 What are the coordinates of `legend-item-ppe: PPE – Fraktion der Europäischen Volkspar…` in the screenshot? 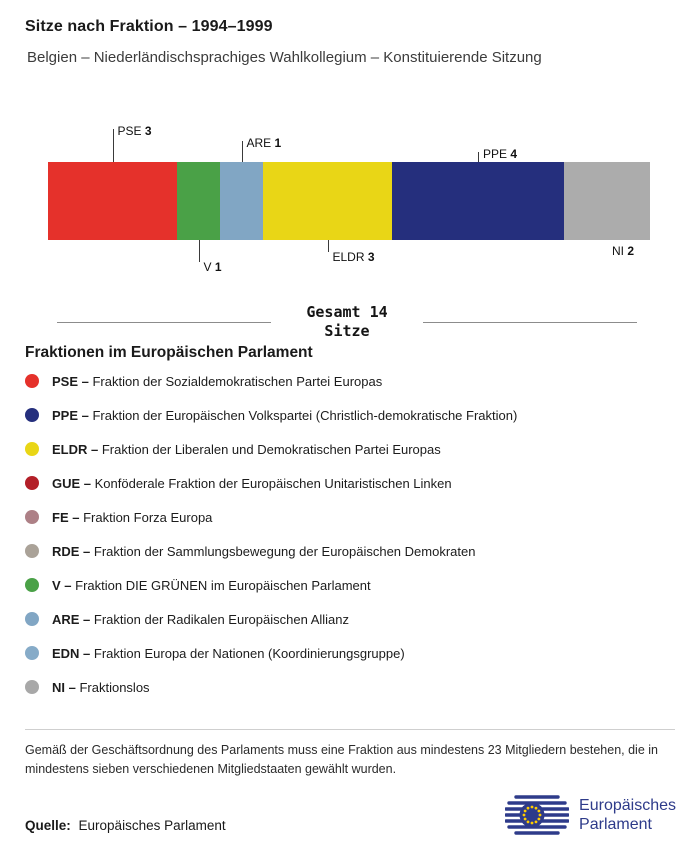 It's located at (355, 415).